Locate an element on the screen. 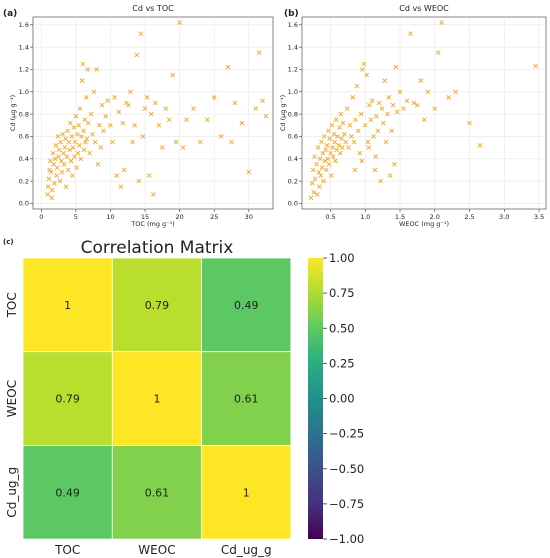 This screenshot has width=550, height=558. x-tick-label: 0 is located at coordinates (41, 217).